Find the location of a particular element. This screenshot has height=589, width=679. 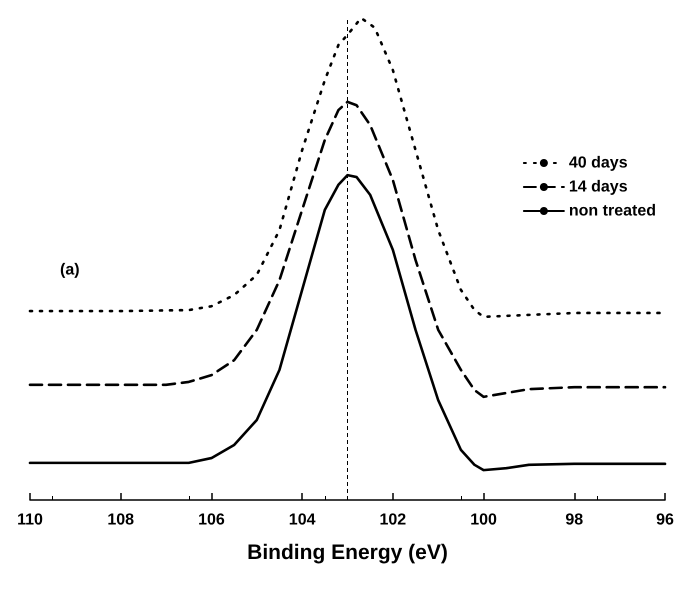

x-tick-label: 108 is located at coordinates (120, 520).